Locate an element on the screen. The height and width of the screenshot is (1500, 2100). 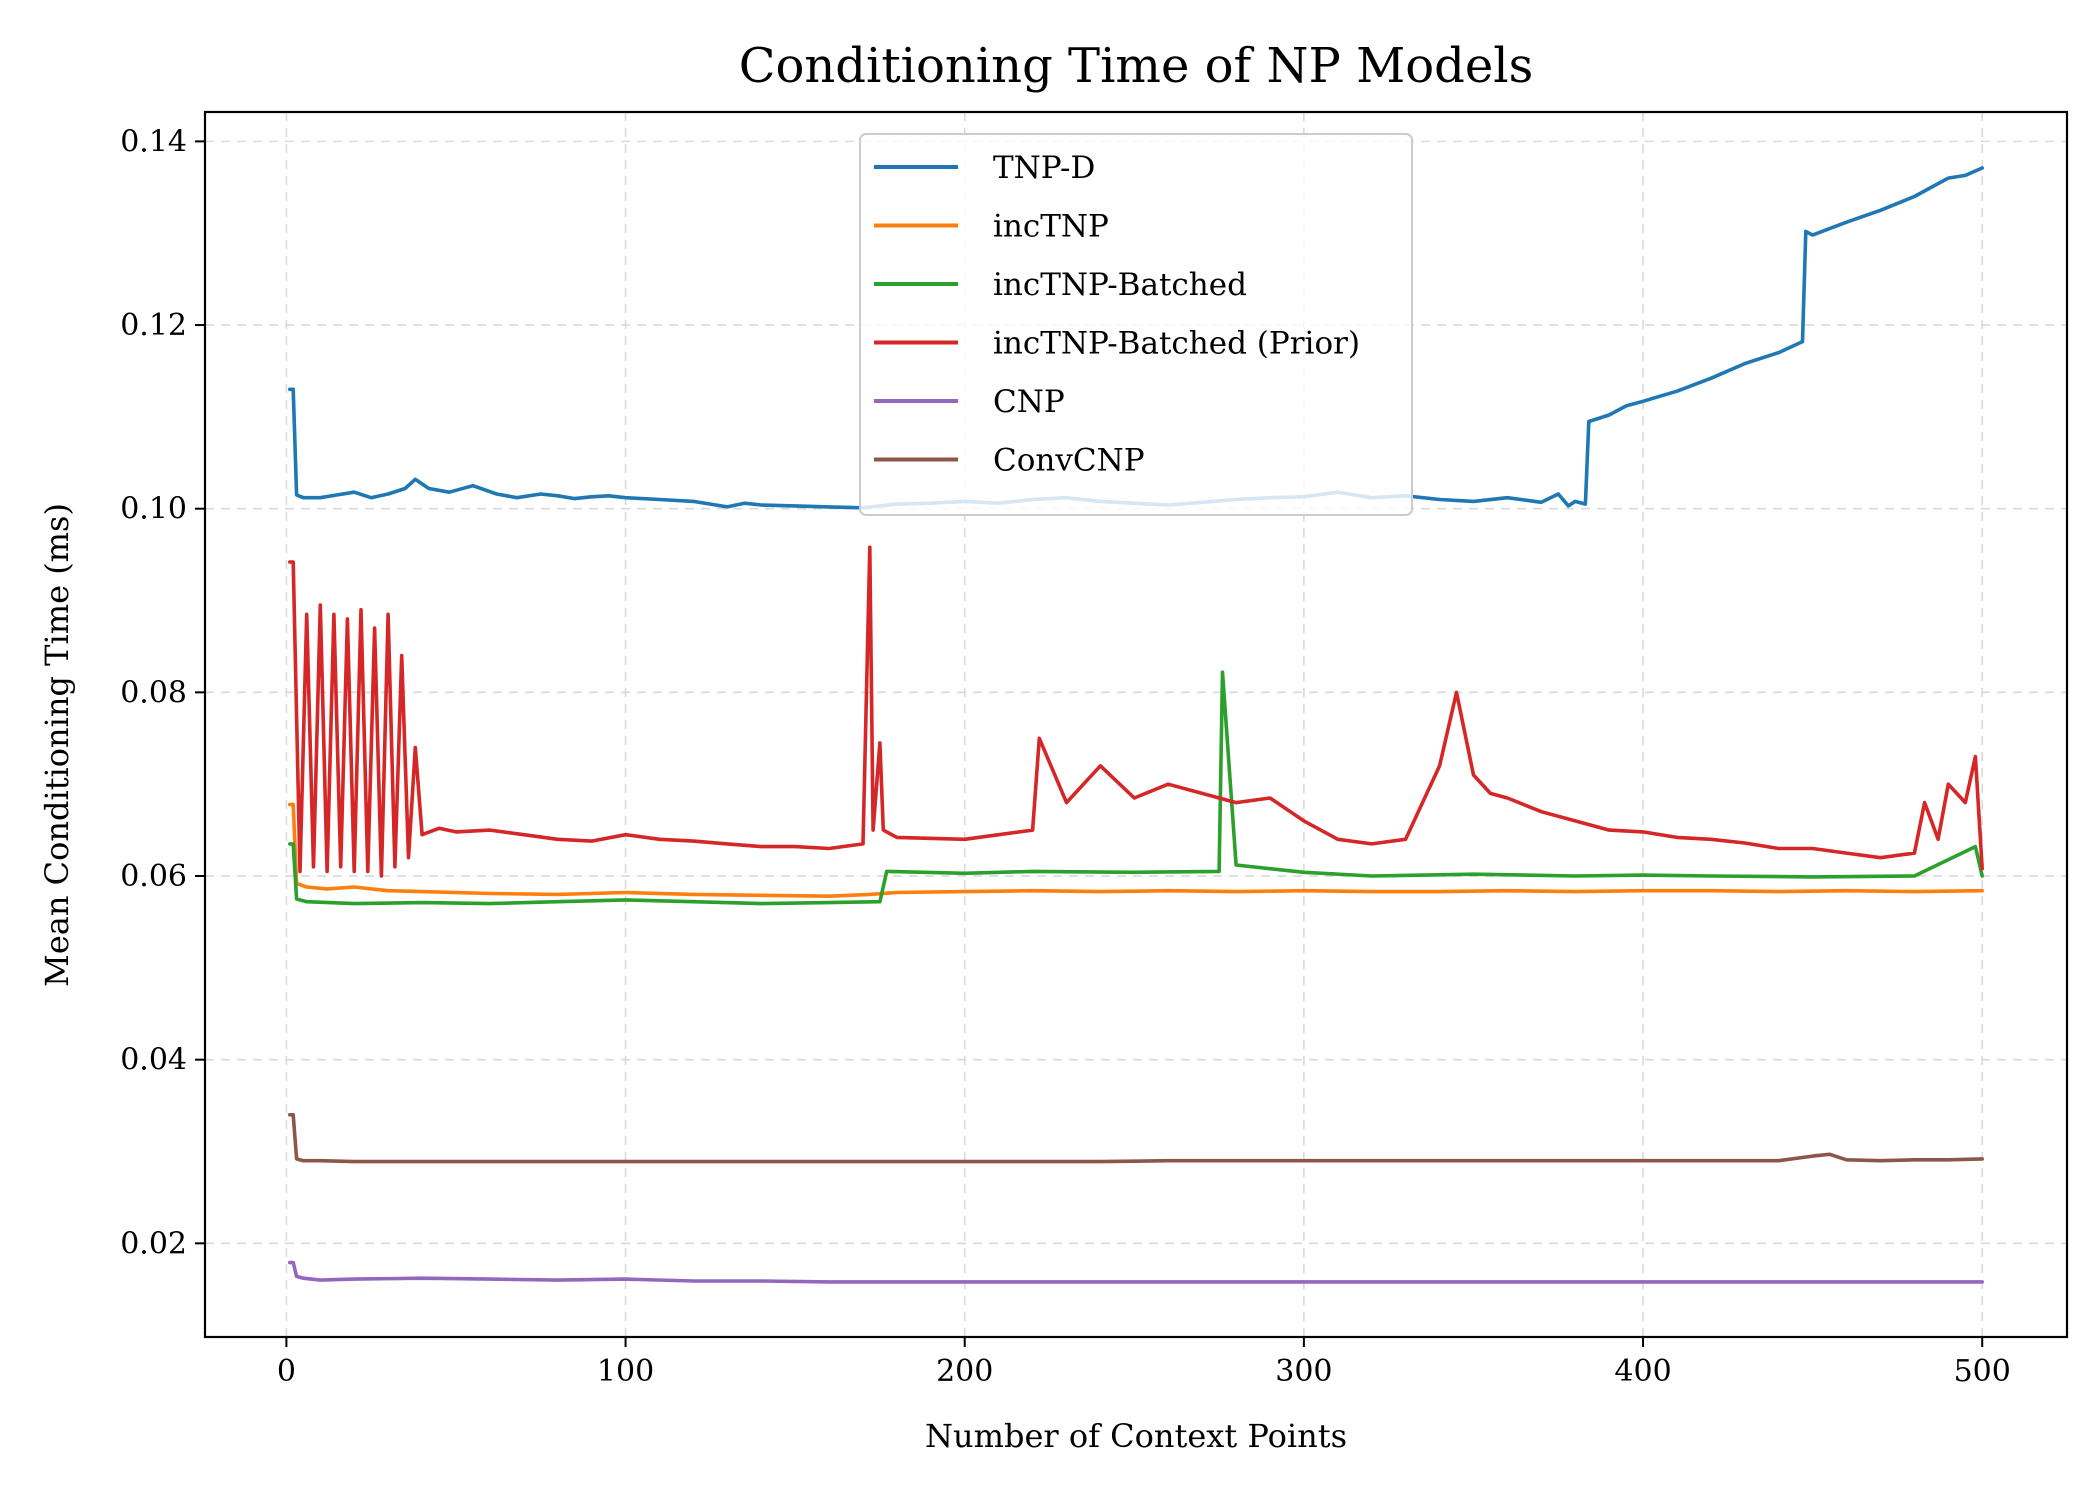
y-tick-label: 0.10 is located at coordinates (153, 509).